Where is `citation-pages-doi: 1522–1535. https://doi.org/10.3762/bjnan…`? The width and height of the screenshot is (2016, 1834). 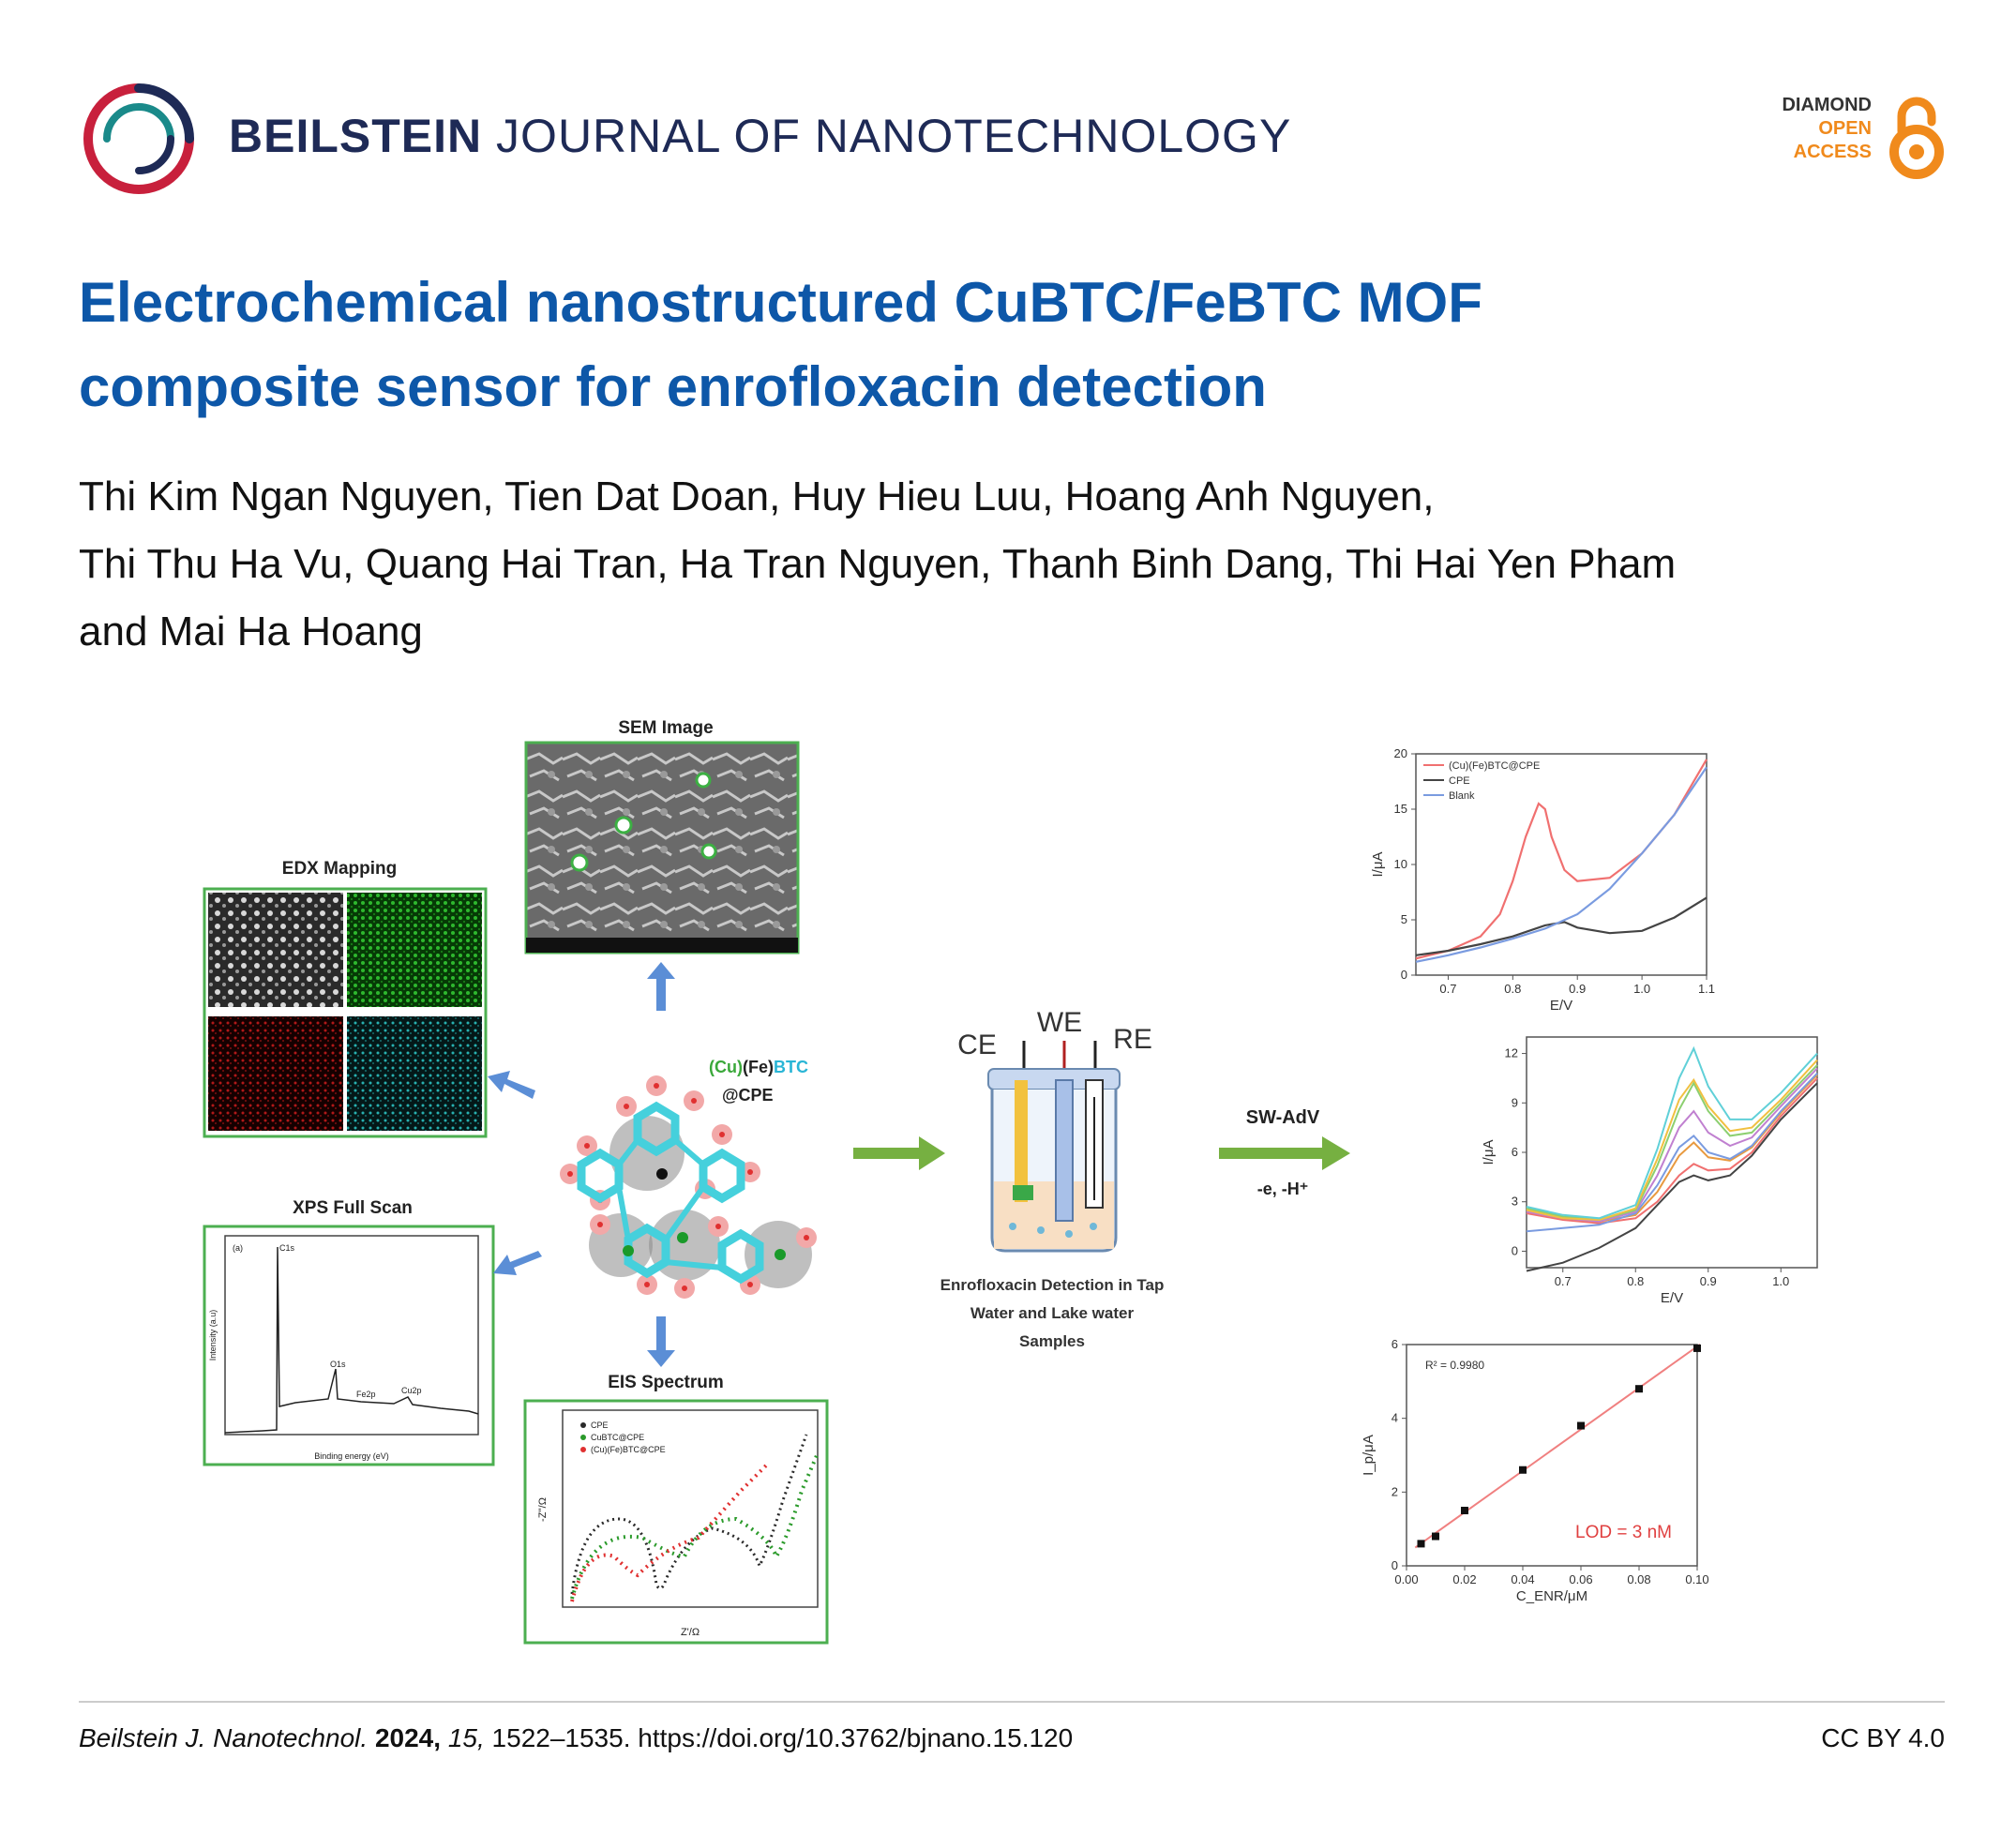 citation-pages-doi: 1522–1535. https://doi.org/10.3762/bjnan… is located at coordinates (782, 1737).